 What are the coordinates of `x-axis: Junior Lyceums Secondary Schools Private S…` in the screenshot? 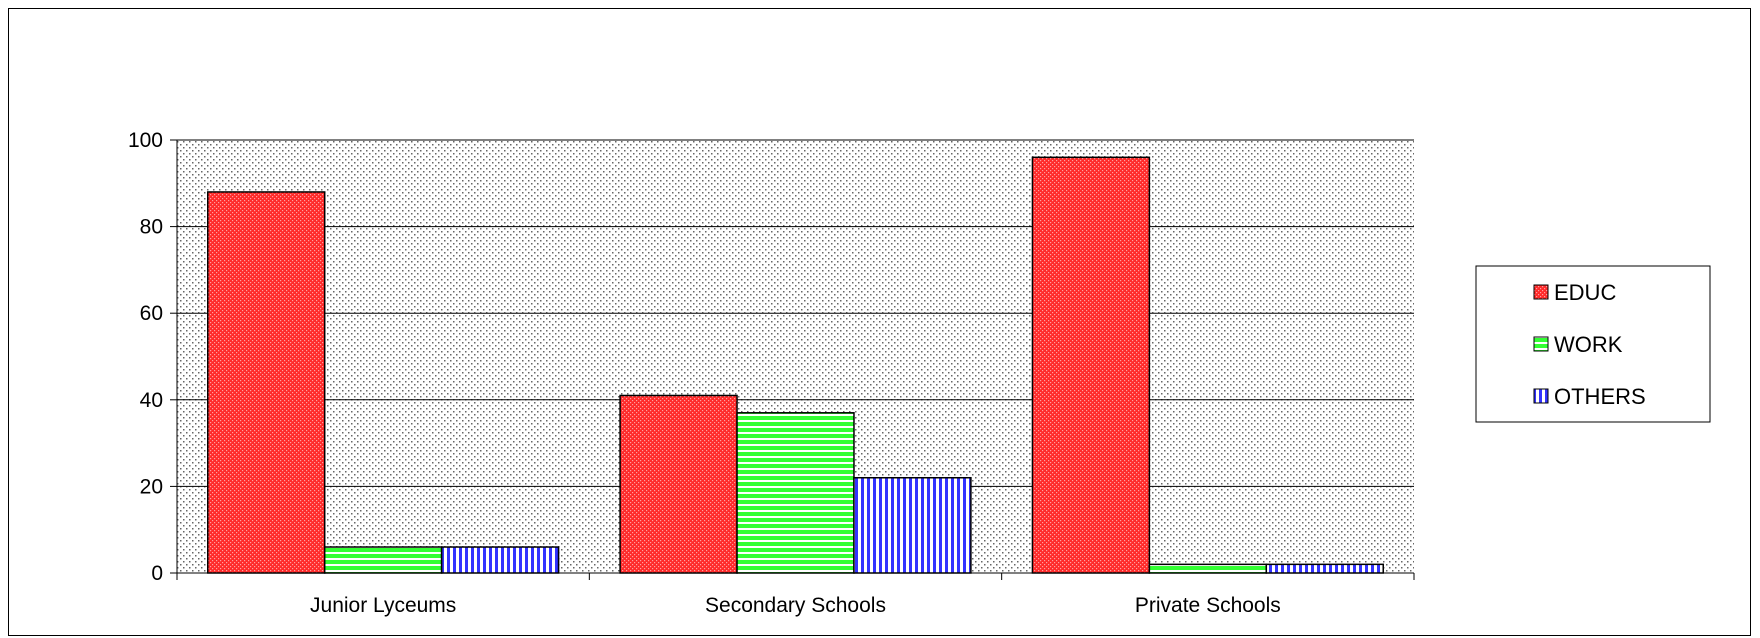 It's located at (795, 594).